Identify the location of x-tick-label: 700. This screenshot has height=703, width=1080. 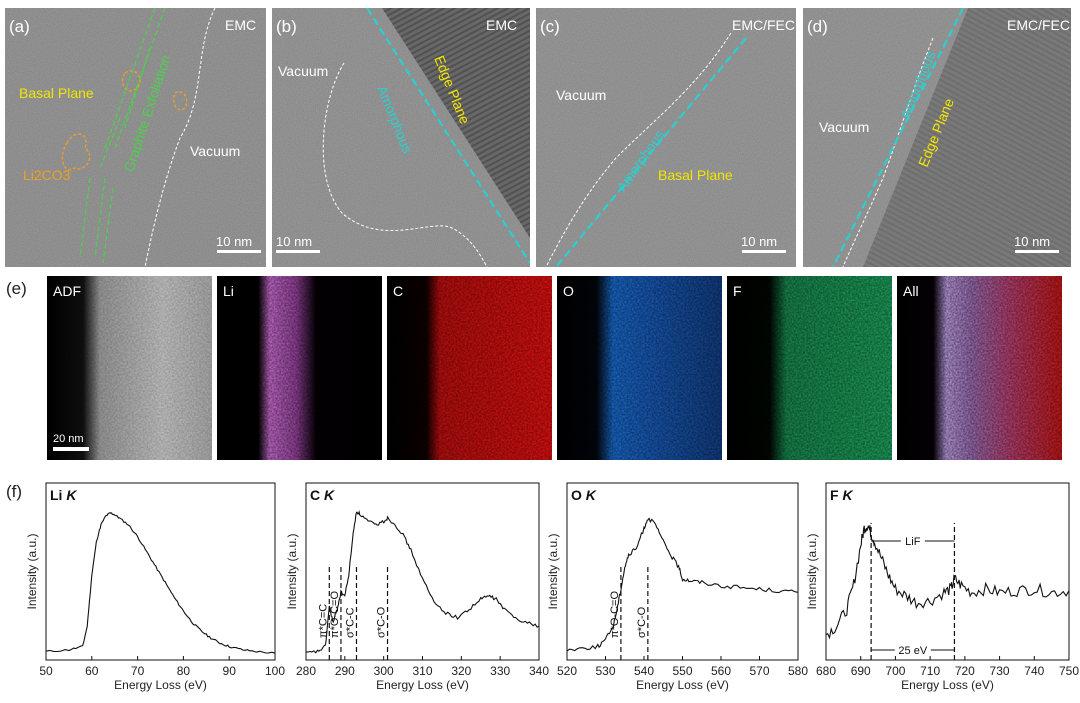
(895, 671).